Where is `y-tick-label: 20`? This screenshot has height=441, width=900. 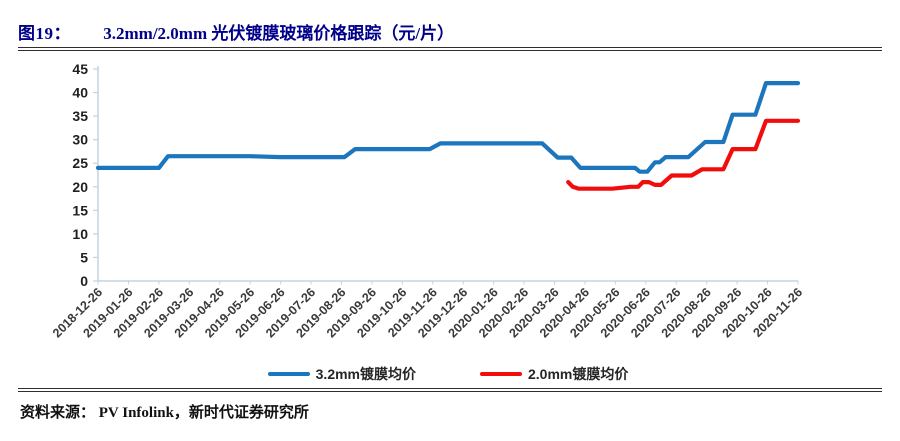 y-tick-label: 20 is located at coordinates (80, 187).